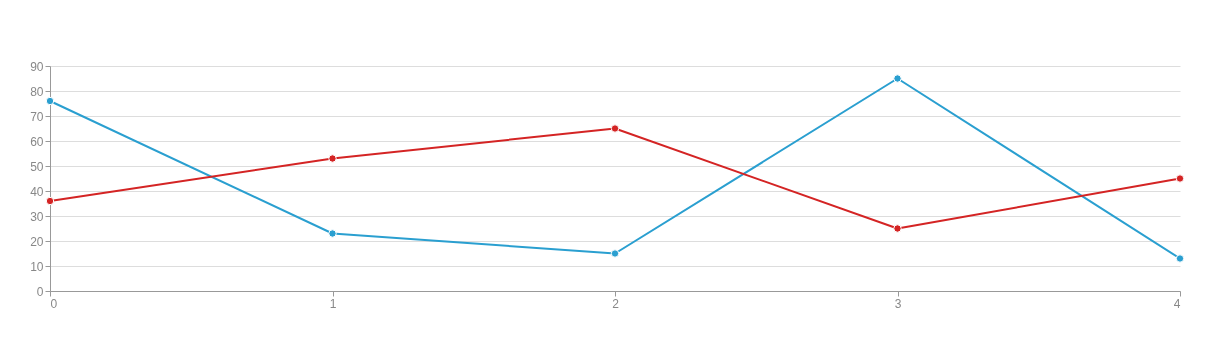 Image resolution: width=1230 pixels, height=350 pixels. Describe the element at coordinates (37, 191) in the screenshot. I see `y-tick-label: 40` at that location.